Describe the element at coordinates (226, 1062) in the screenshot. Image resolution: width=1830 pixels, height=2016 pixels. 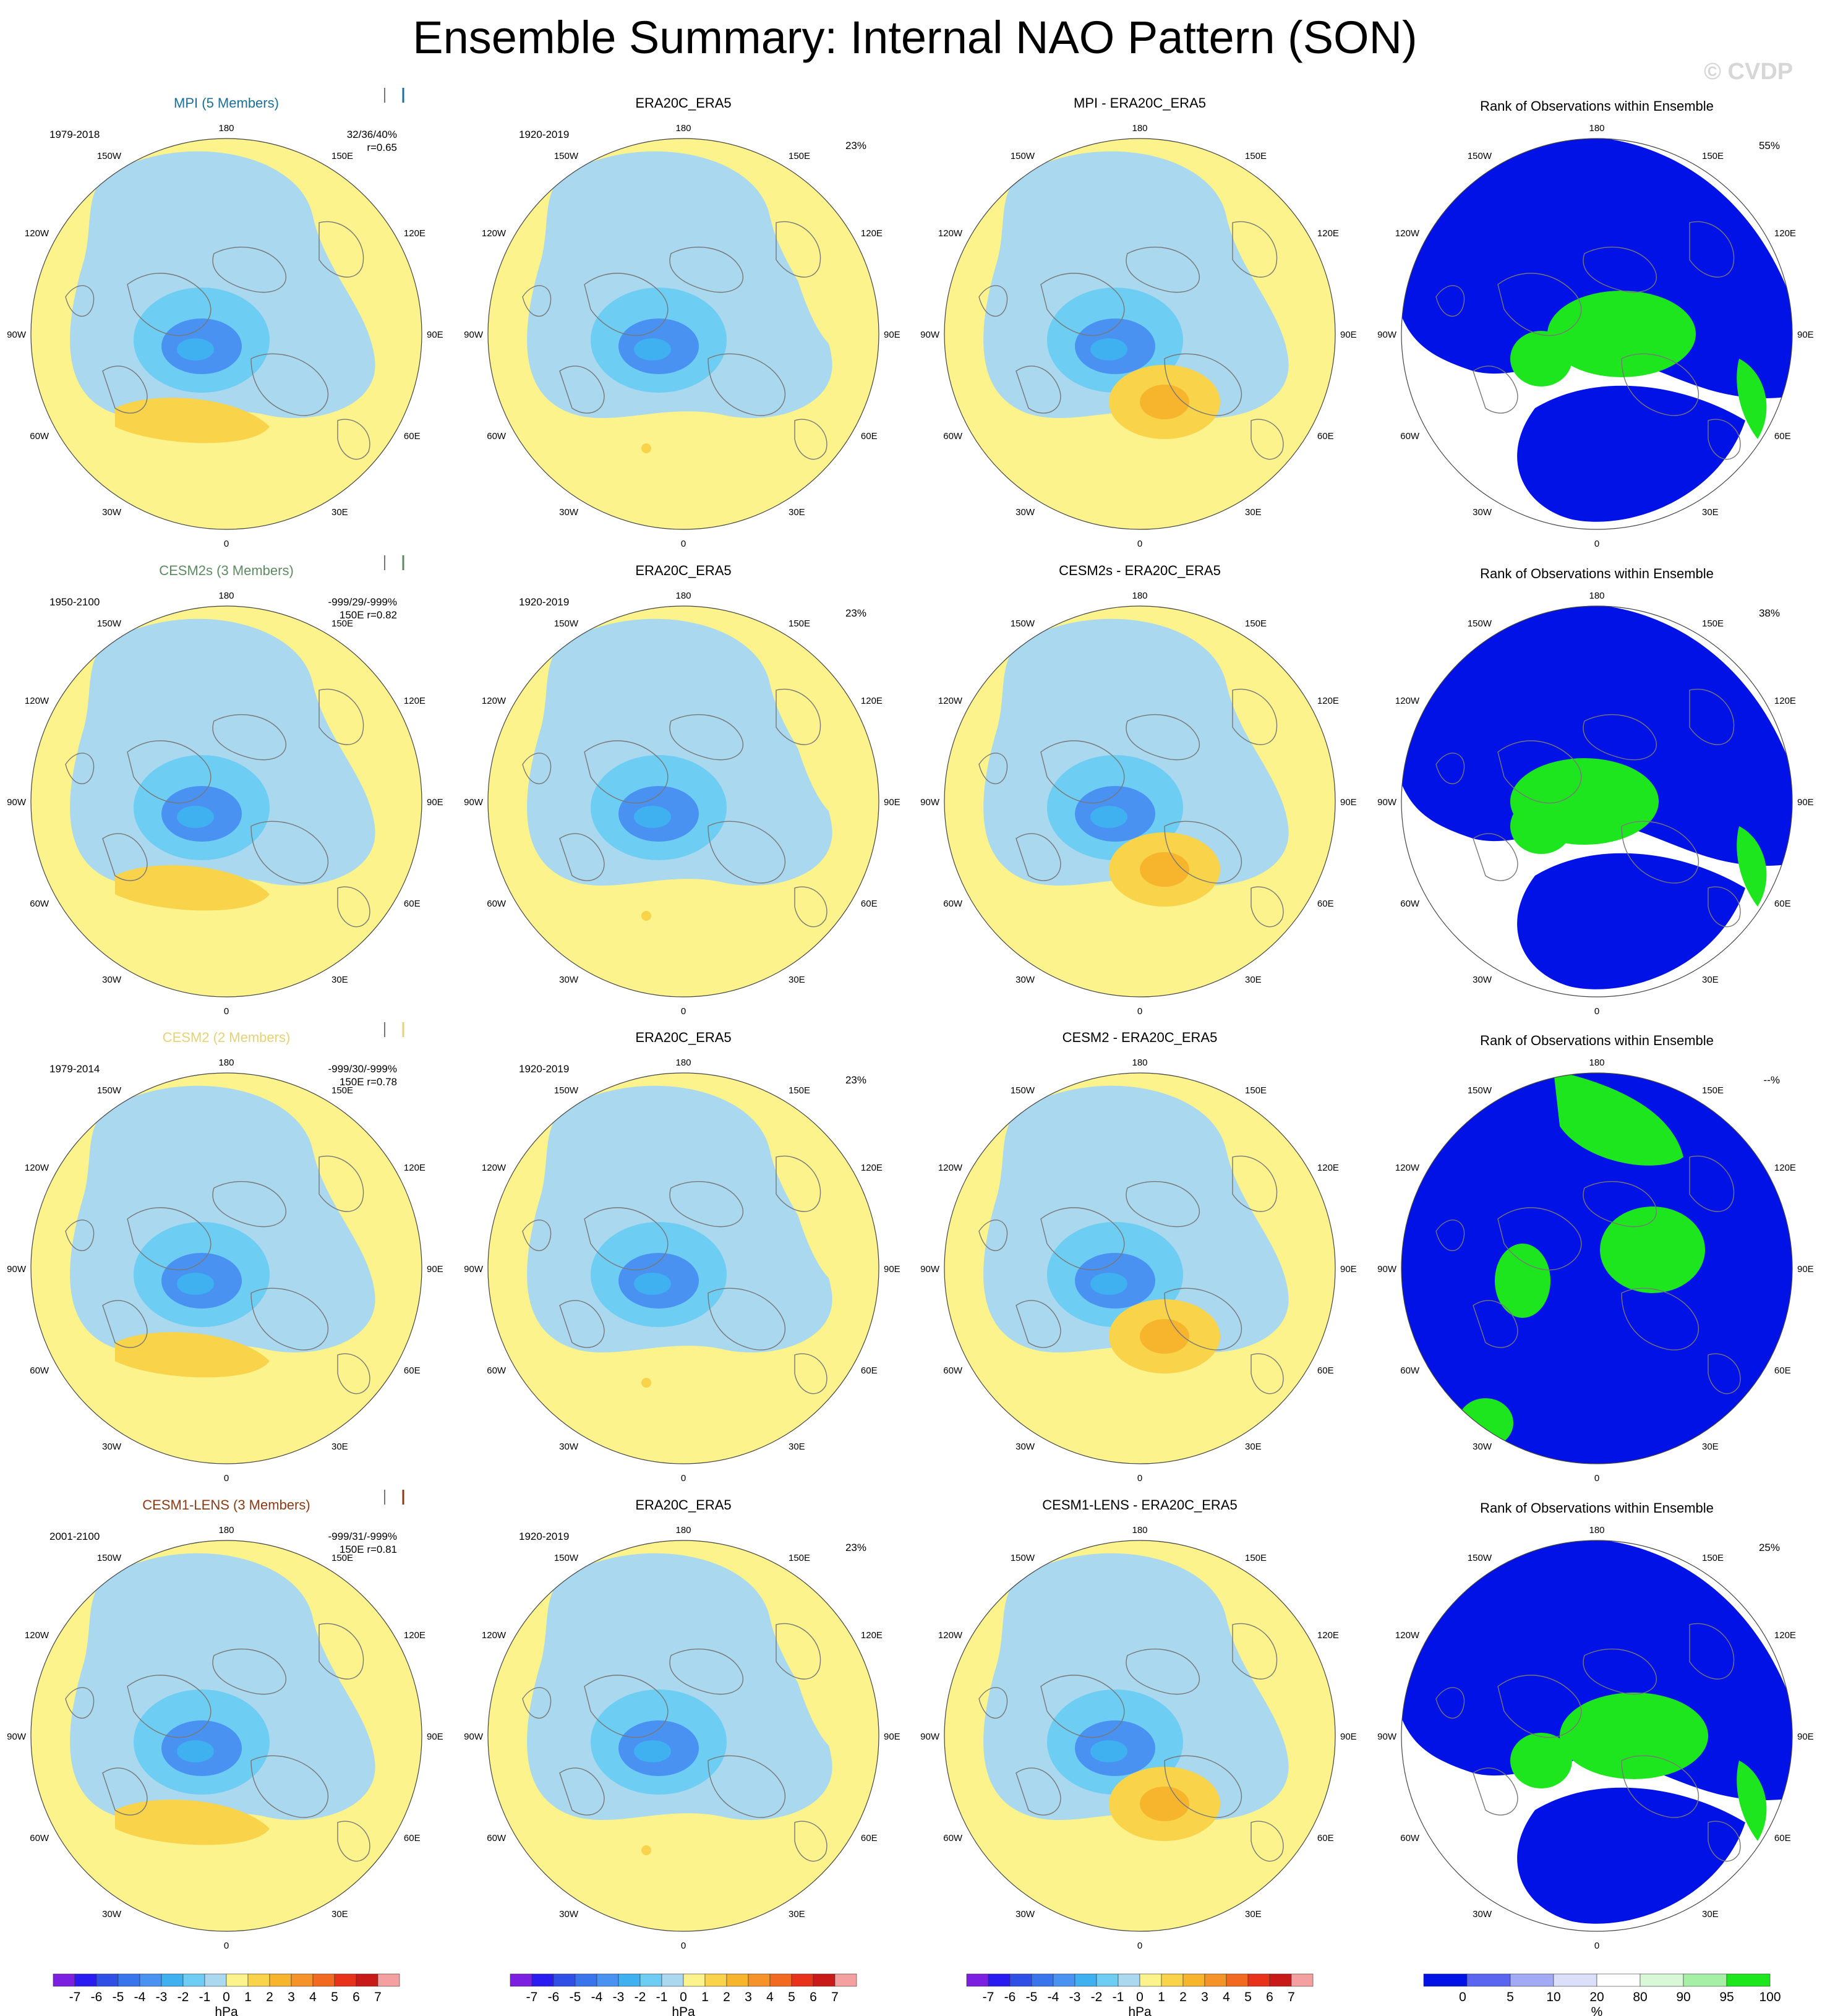
I see `lon-label-180: 180` at that location.